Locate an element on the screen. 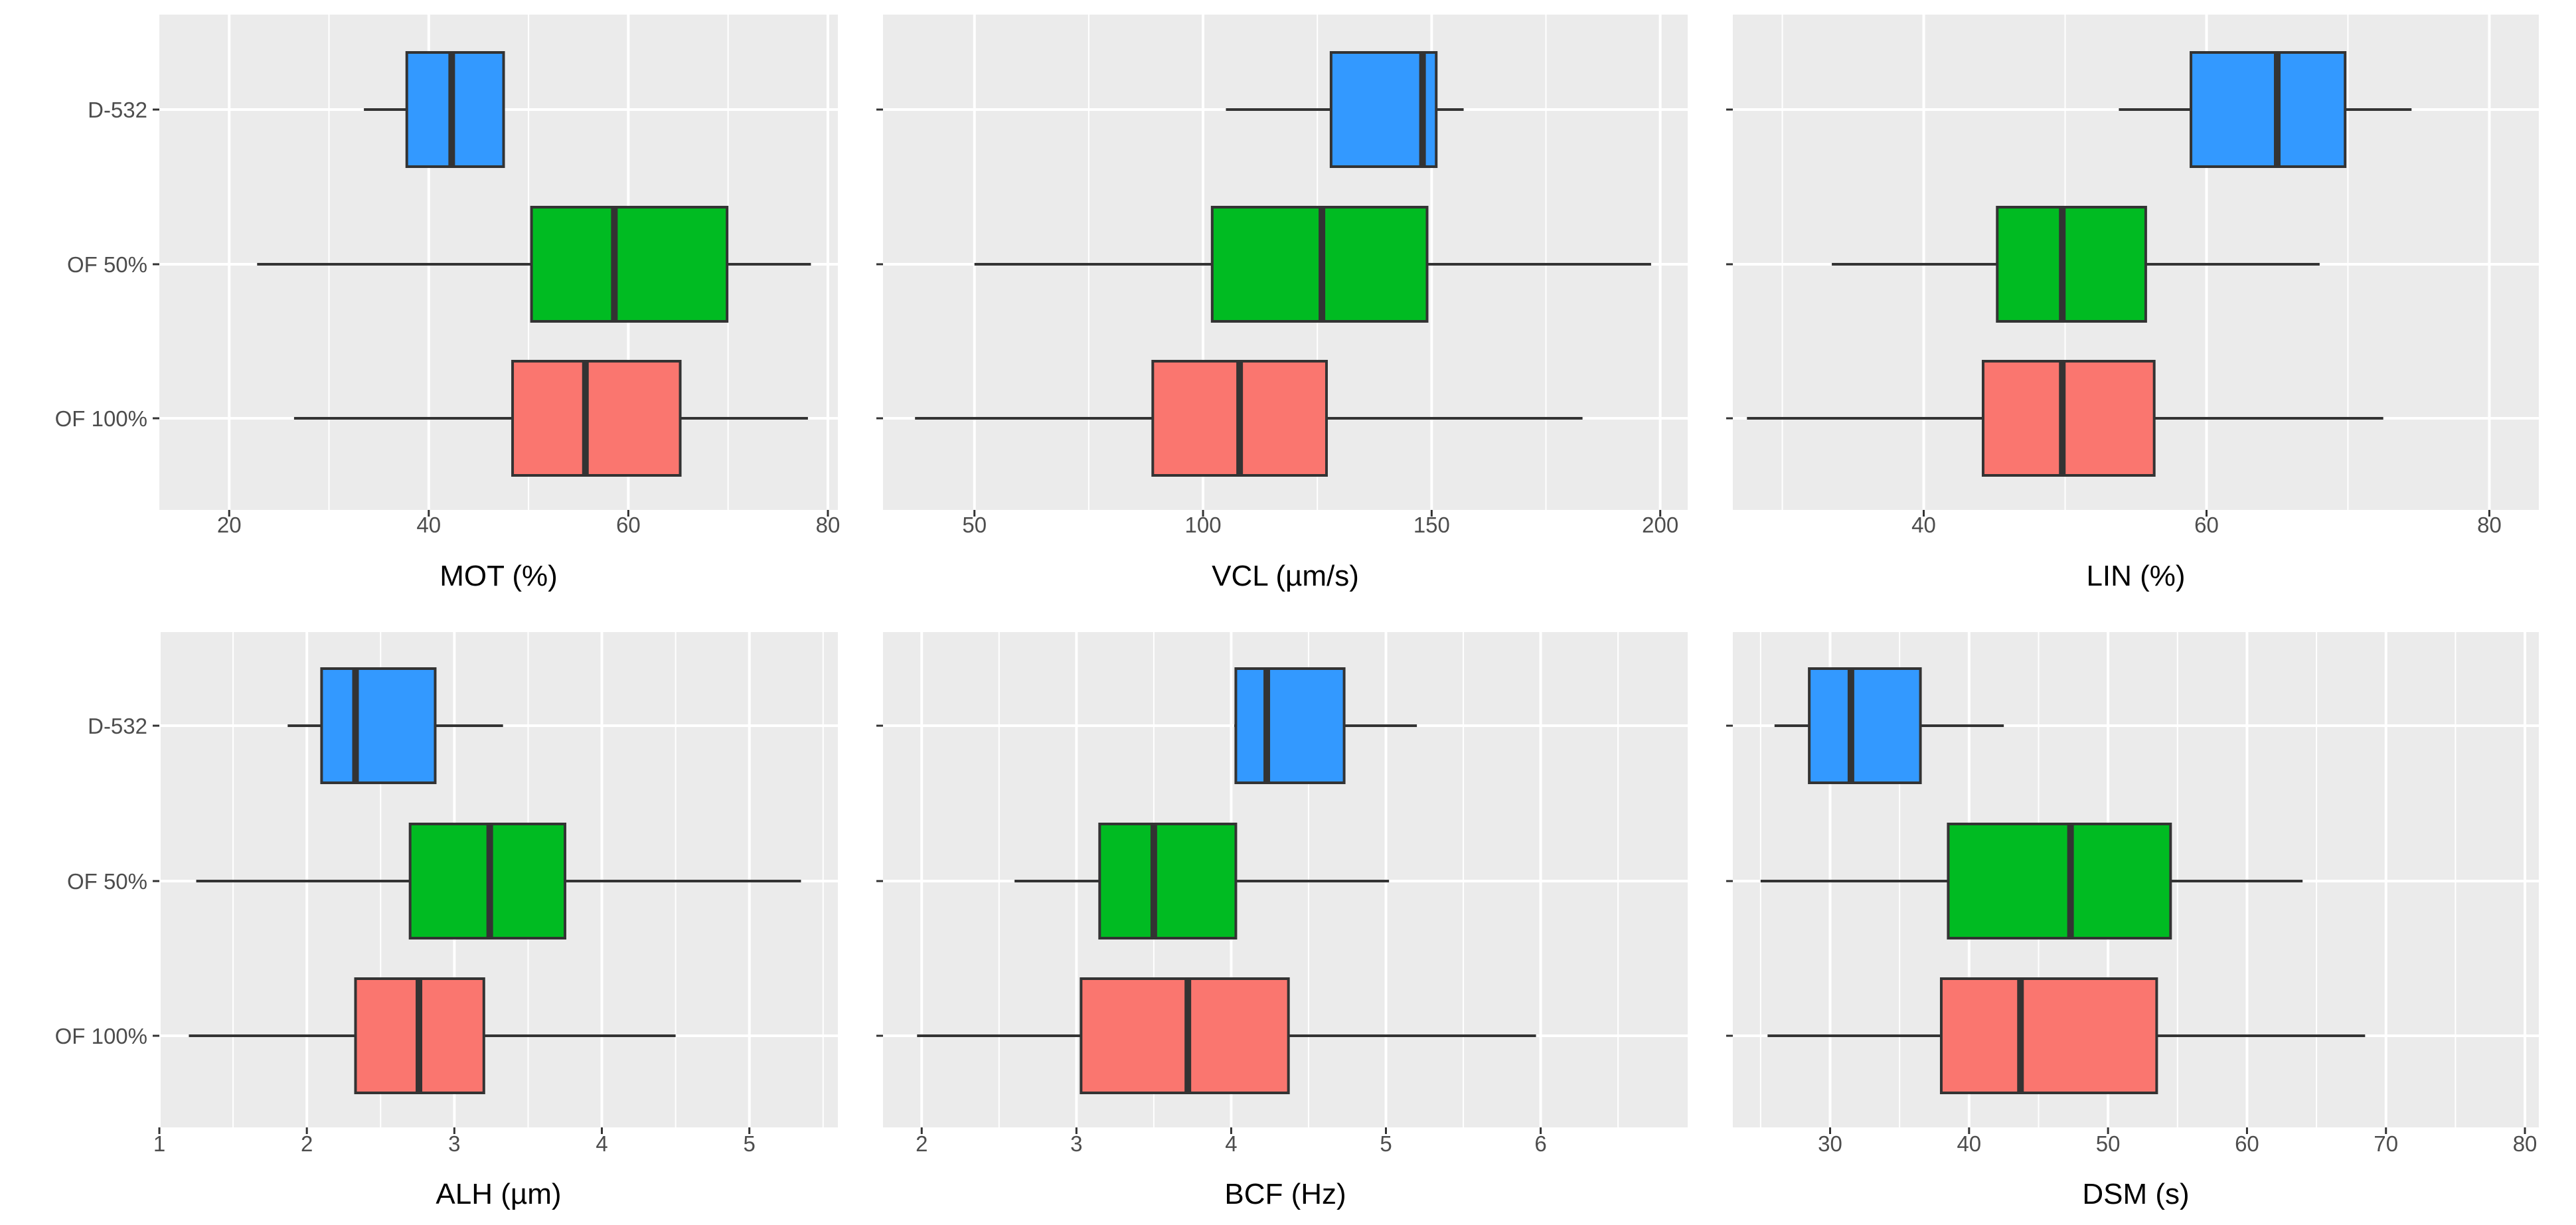 This screenshot has width=2576, height=1225. panel-2: 50 100 150 200 VCL (µm/s) is located at coordinates (1282, 303).